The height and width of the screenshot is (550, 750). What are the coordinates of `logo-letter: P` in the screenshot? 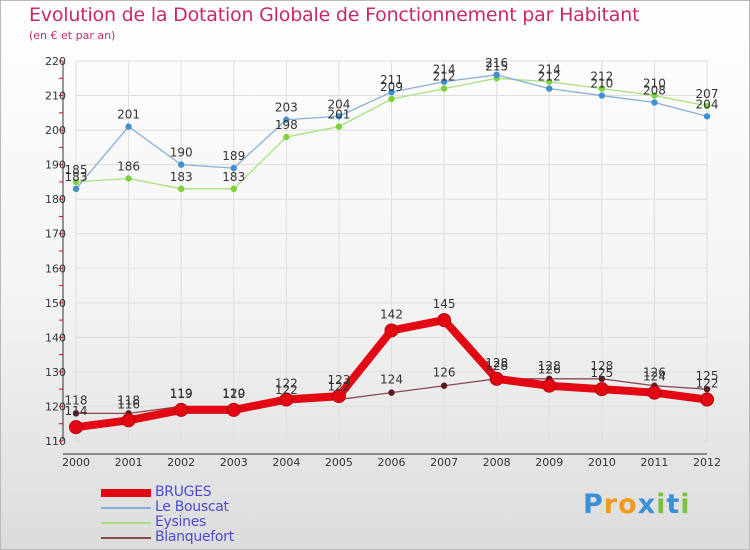 It's located at (593, 504).